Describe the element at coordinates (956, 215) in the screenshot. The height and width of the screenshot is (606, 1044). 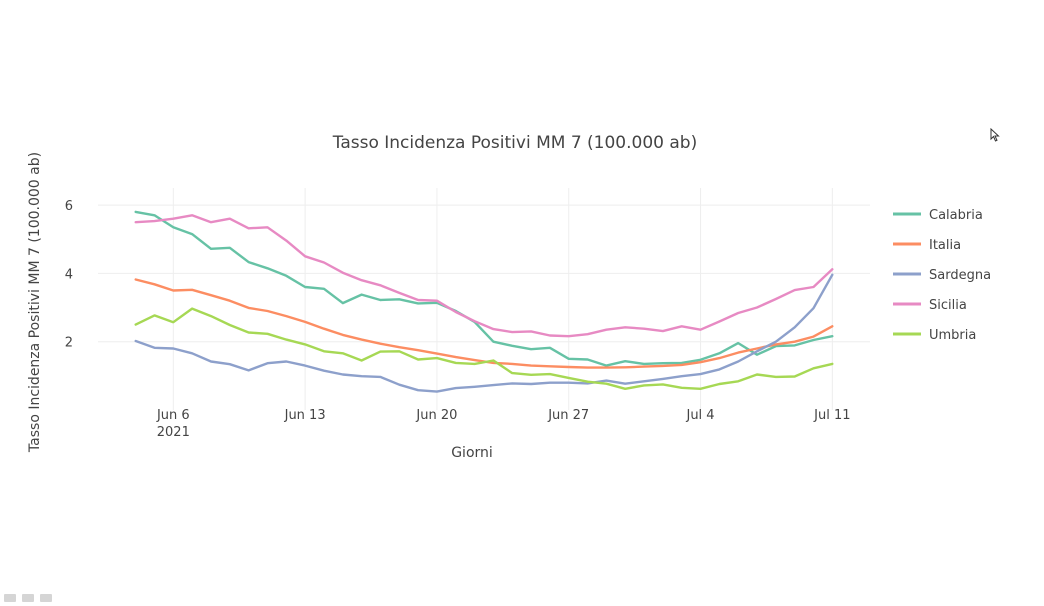
I see `legend-label: Calabria` at that location.